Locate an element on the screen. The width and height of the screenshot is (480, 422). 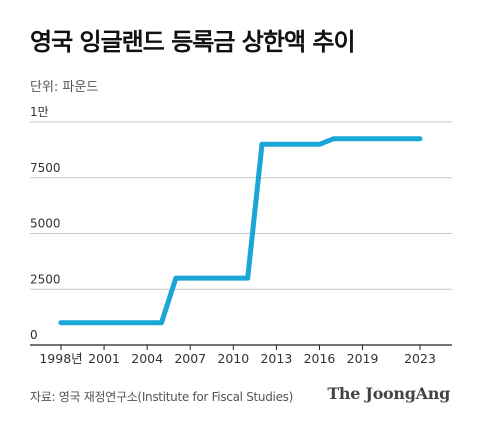
brand-logo: The JoongAng is located at coordinates (388, 393).